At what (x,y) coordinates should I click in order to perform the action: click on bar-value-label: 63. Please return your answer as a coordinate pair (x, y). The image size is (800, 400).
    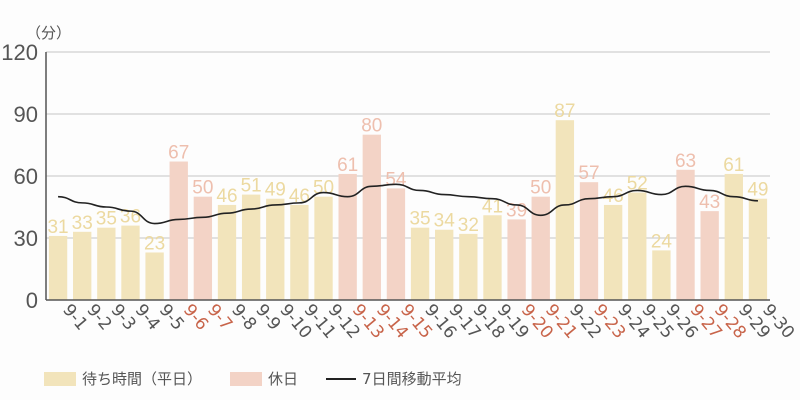
    Looking at the image, I should click on (685, 161).